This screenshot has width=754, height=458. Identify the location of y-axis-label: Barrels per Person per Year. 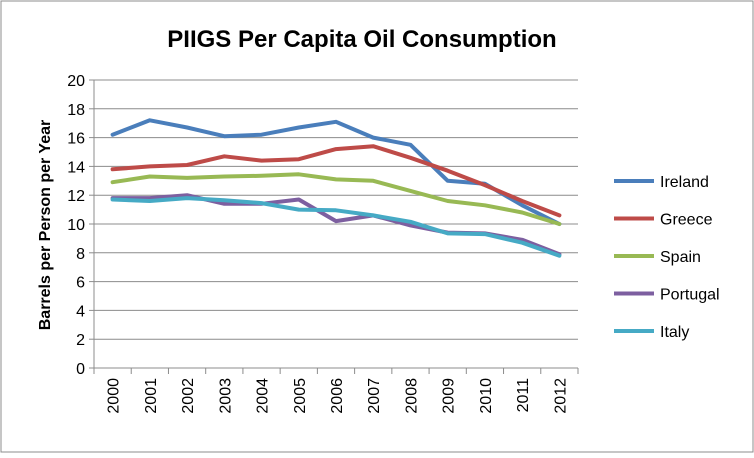
(45, 225).